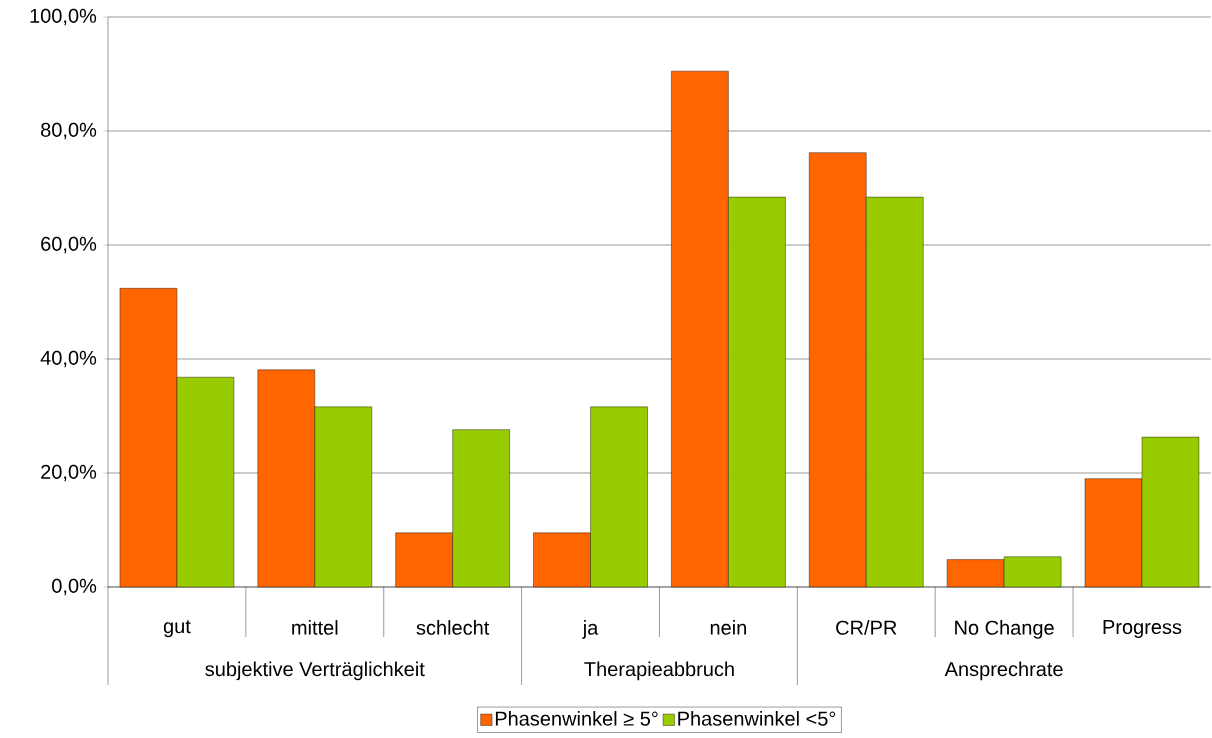  Describe the element at coordinates (659, 671) in the screenshot. I see `text: Therapieabbruch` at that location.